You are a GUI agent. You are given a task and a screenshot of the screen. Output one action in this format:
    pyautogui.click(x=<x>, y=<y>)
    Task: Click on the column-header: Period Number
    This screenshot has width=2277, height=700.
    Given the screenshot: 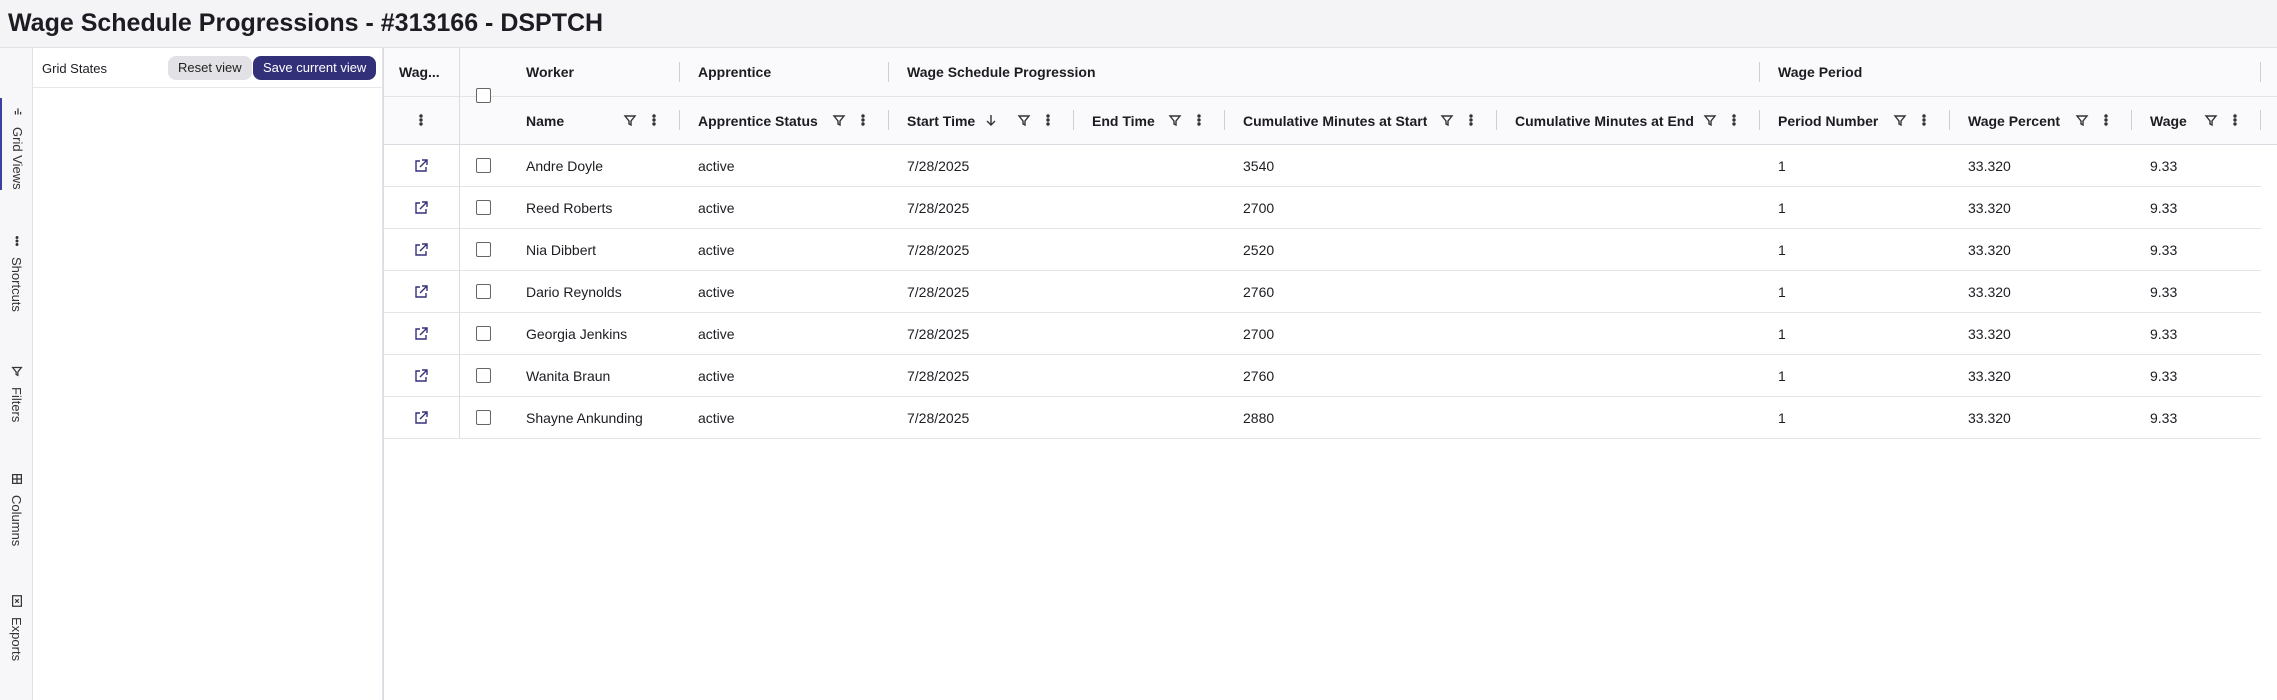 What is the action you would take?
    pyautogui.click(x=1828, y=120)
    